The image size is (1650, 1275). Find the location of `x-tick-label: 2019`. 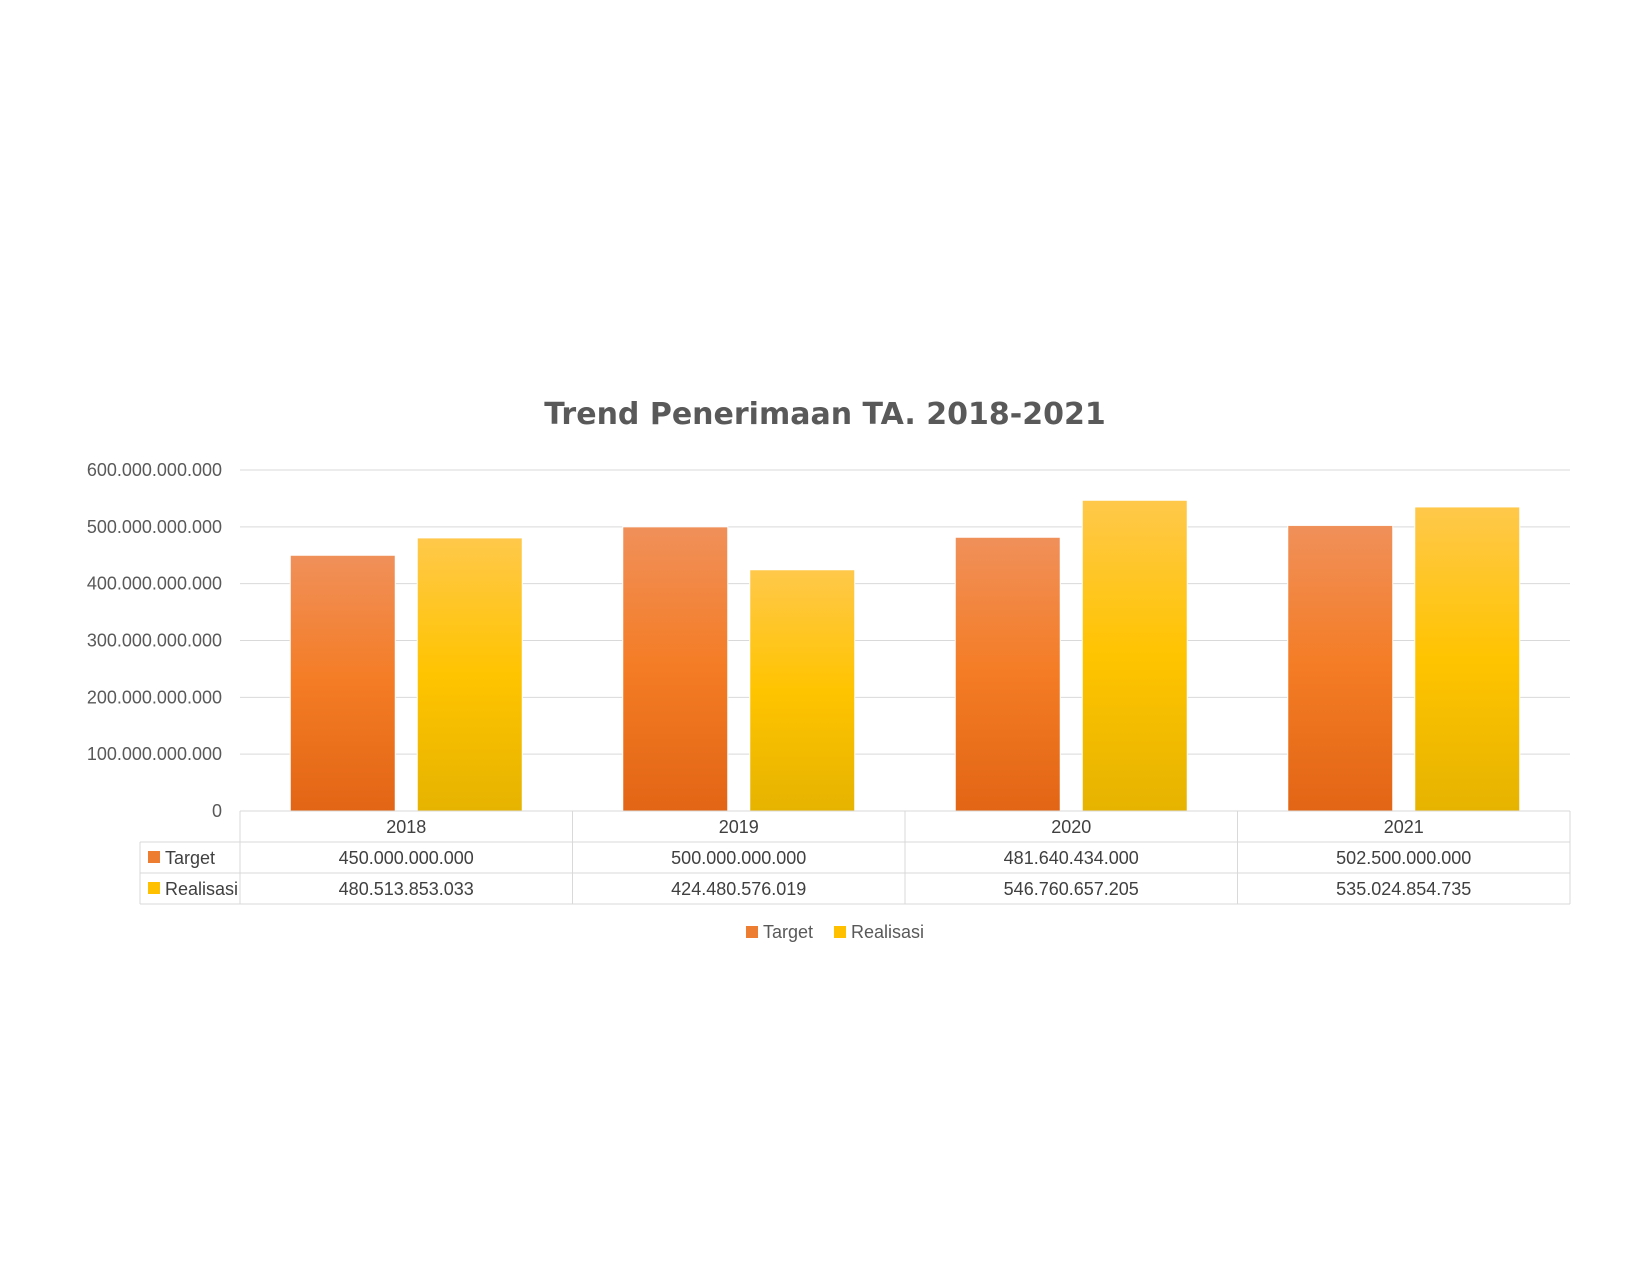

x-tick-label: 2019 is located at coordinates (739, 827).